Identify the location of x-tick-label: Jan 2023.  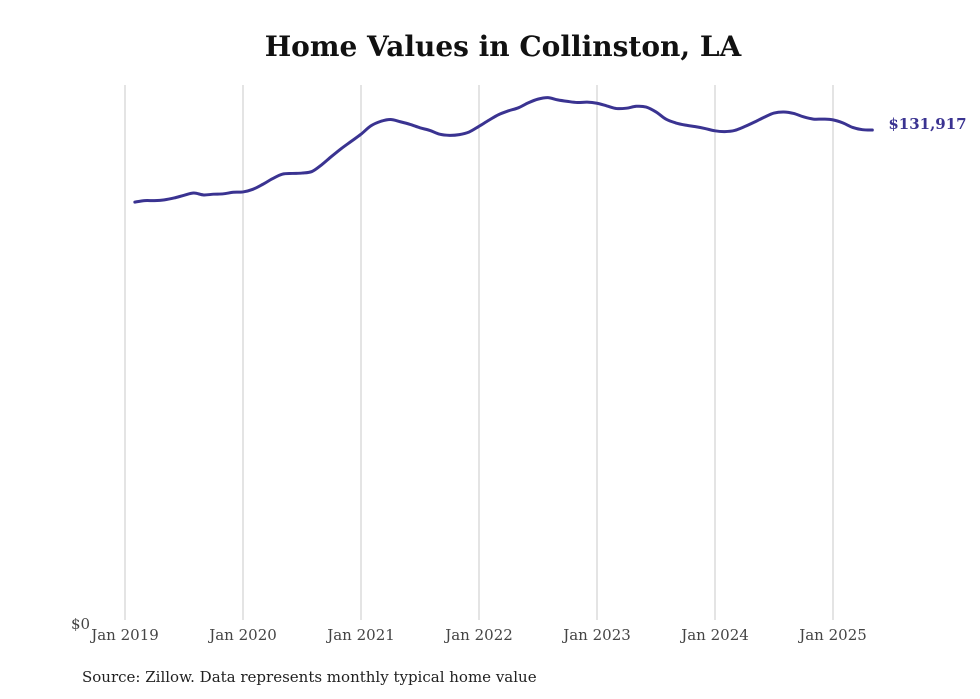
(596, 635).